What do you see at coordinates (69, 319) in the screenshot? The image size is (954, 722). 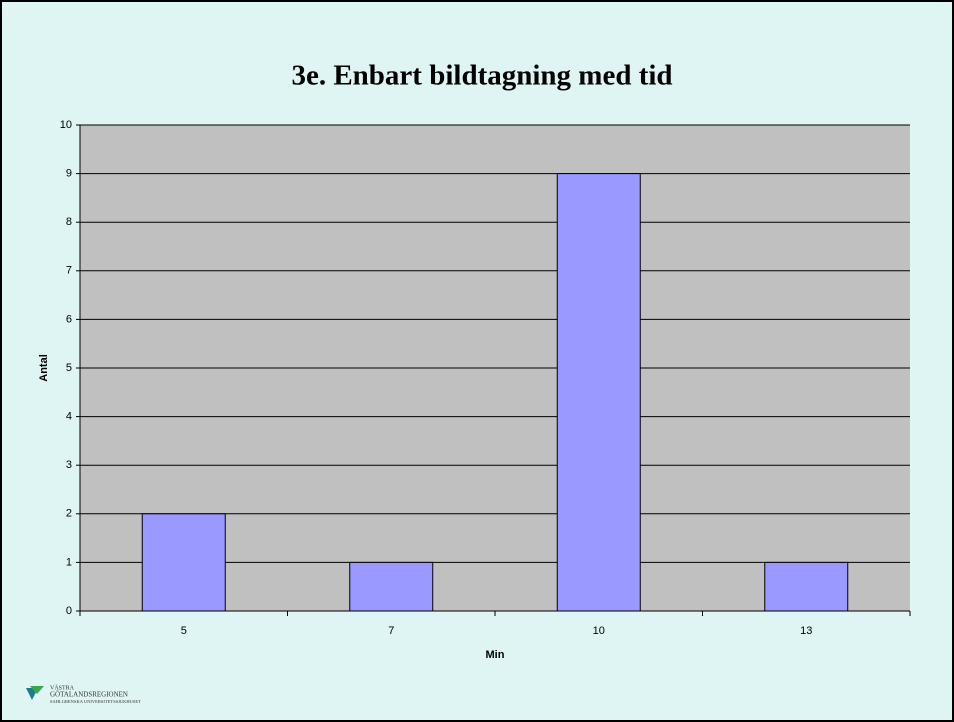 I see `y-tick-label: 6` at bounding box center [69, 319].